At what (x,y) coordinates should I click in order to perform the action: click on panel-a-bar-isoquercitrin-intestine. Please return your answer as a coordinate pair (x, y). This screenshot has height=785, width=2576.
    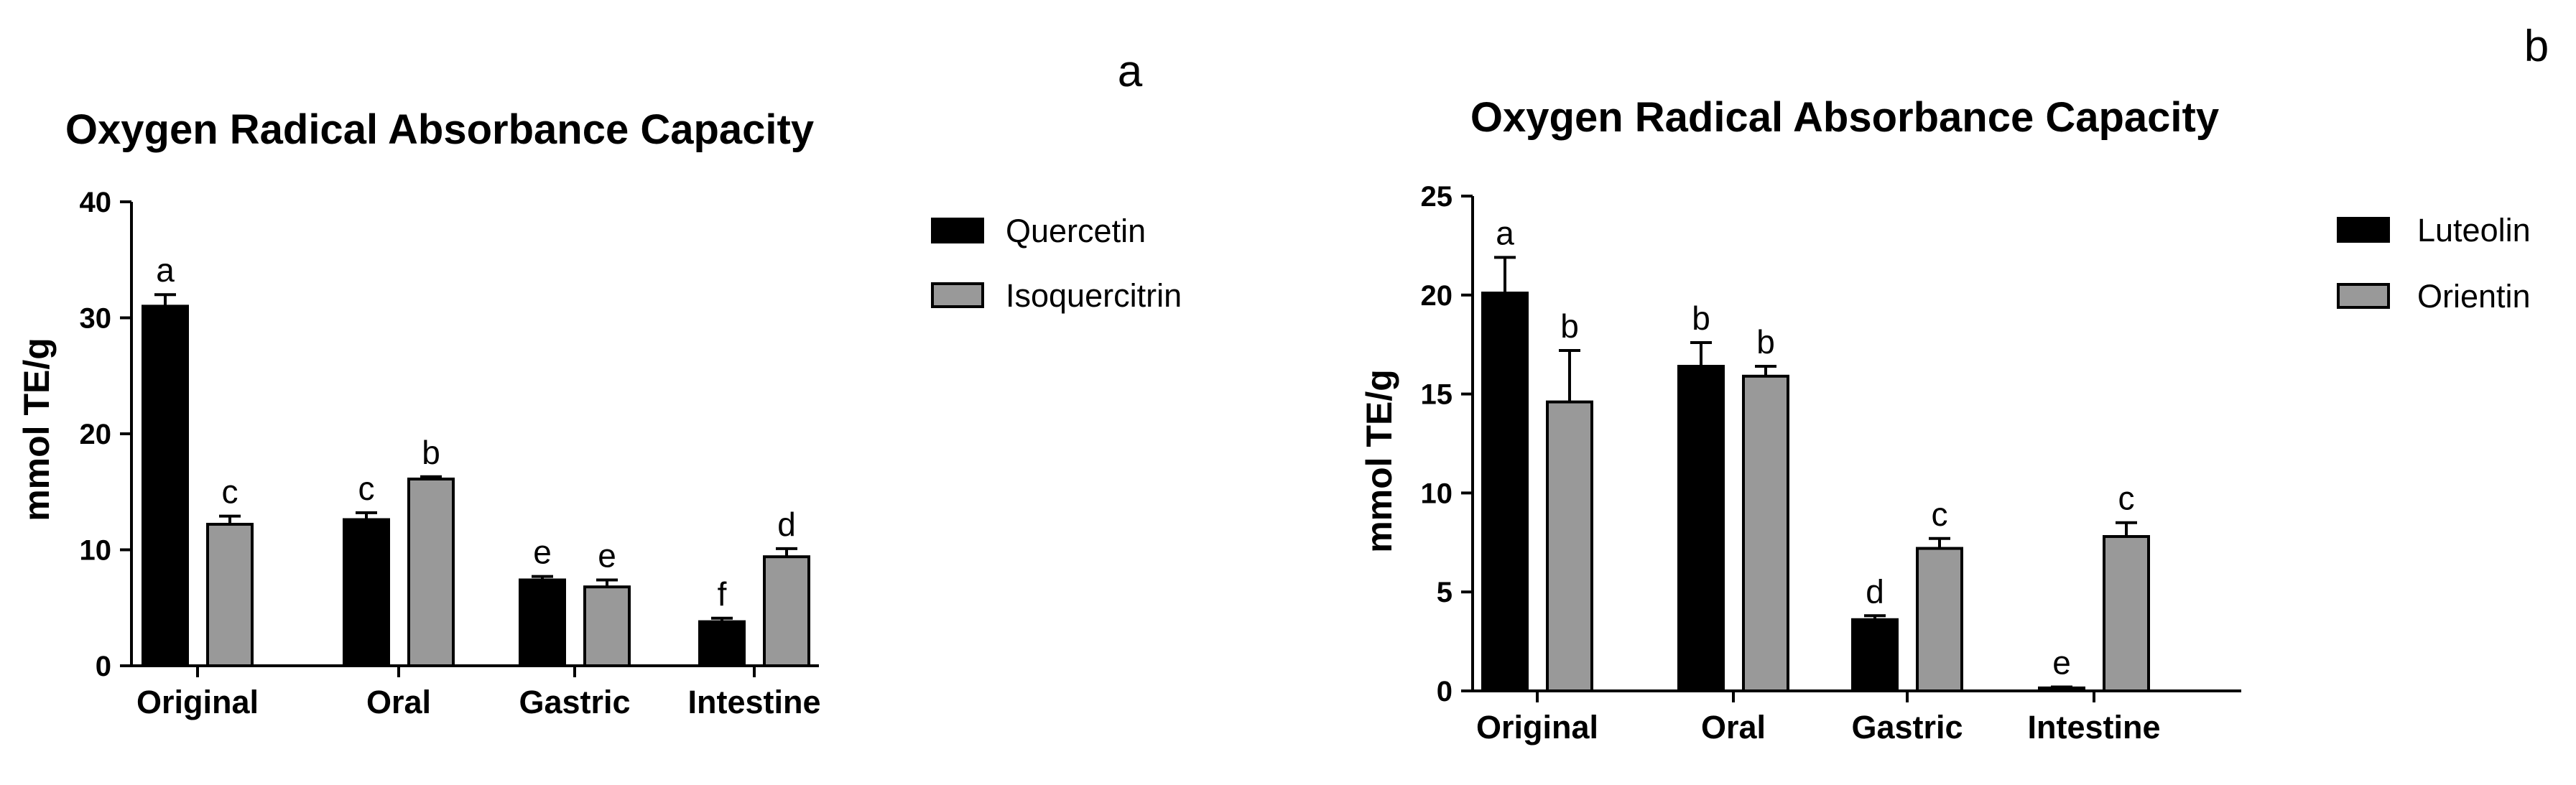
    Looking at the image, I should click on (786, 611).